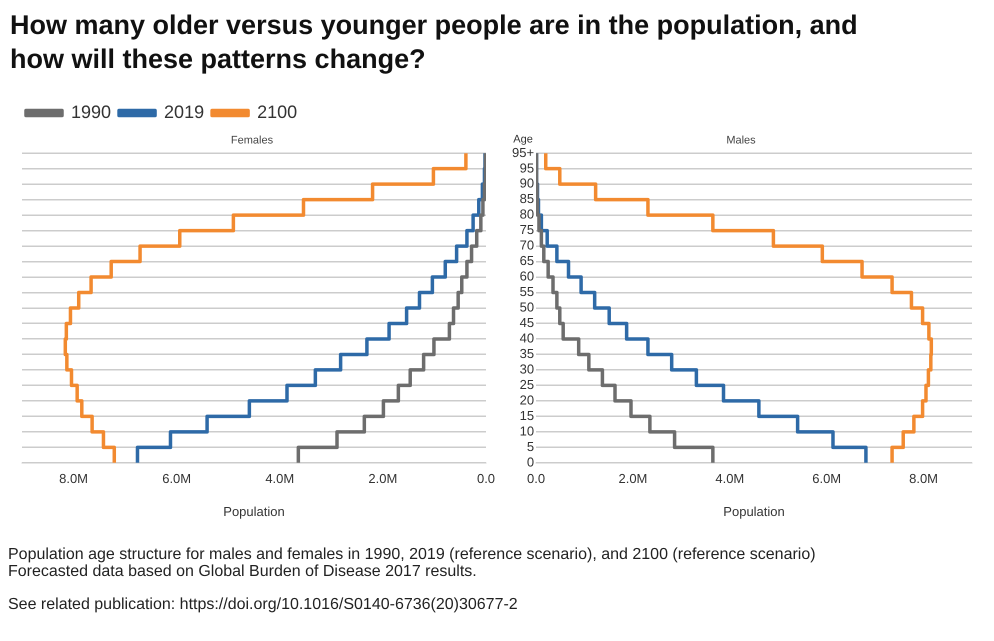 Image resolution: width=994 pixels, height=641 pixels. What do you see at coordinates (412, 554) in the screenshot?
I see `text: Population age structure for males and females in 1990, 2019 (reference scenario), and 2100 (reference scenario)` at bounding box center [412, 554].